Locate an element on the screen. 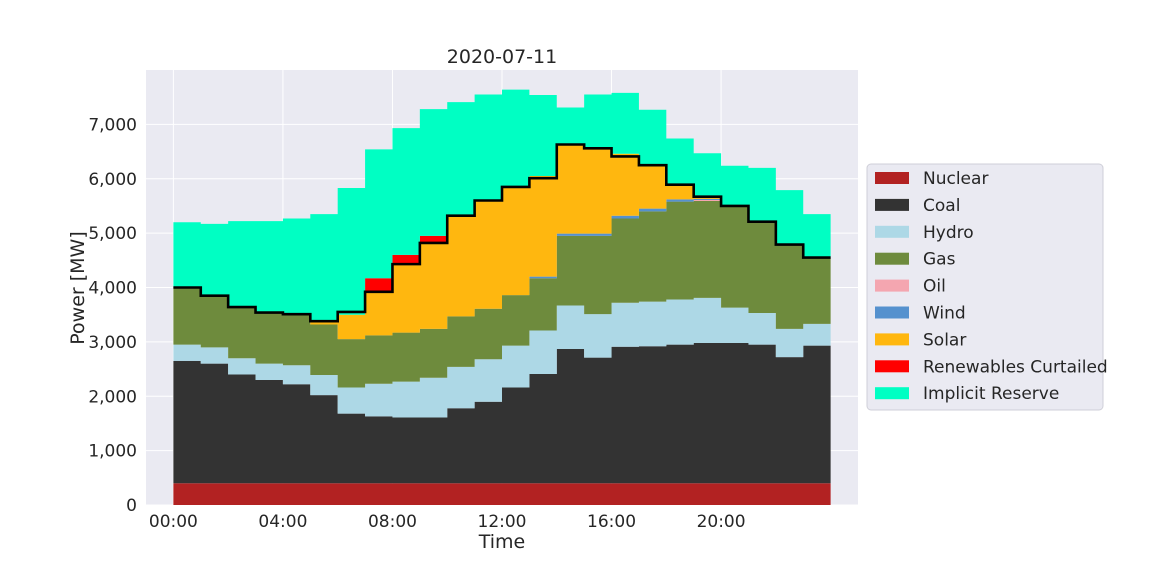  legend-swatch-solar is located at coordinates (892, 339).